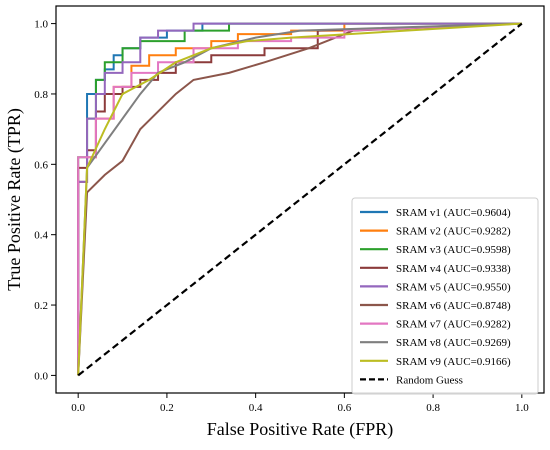 This screenshot has width=550, height=450. What do you see at coordinates (14, 199) in the screenshot?
I see `y-axis-label: True Positive Rate (TPR)` at bounding box center [14, 199].